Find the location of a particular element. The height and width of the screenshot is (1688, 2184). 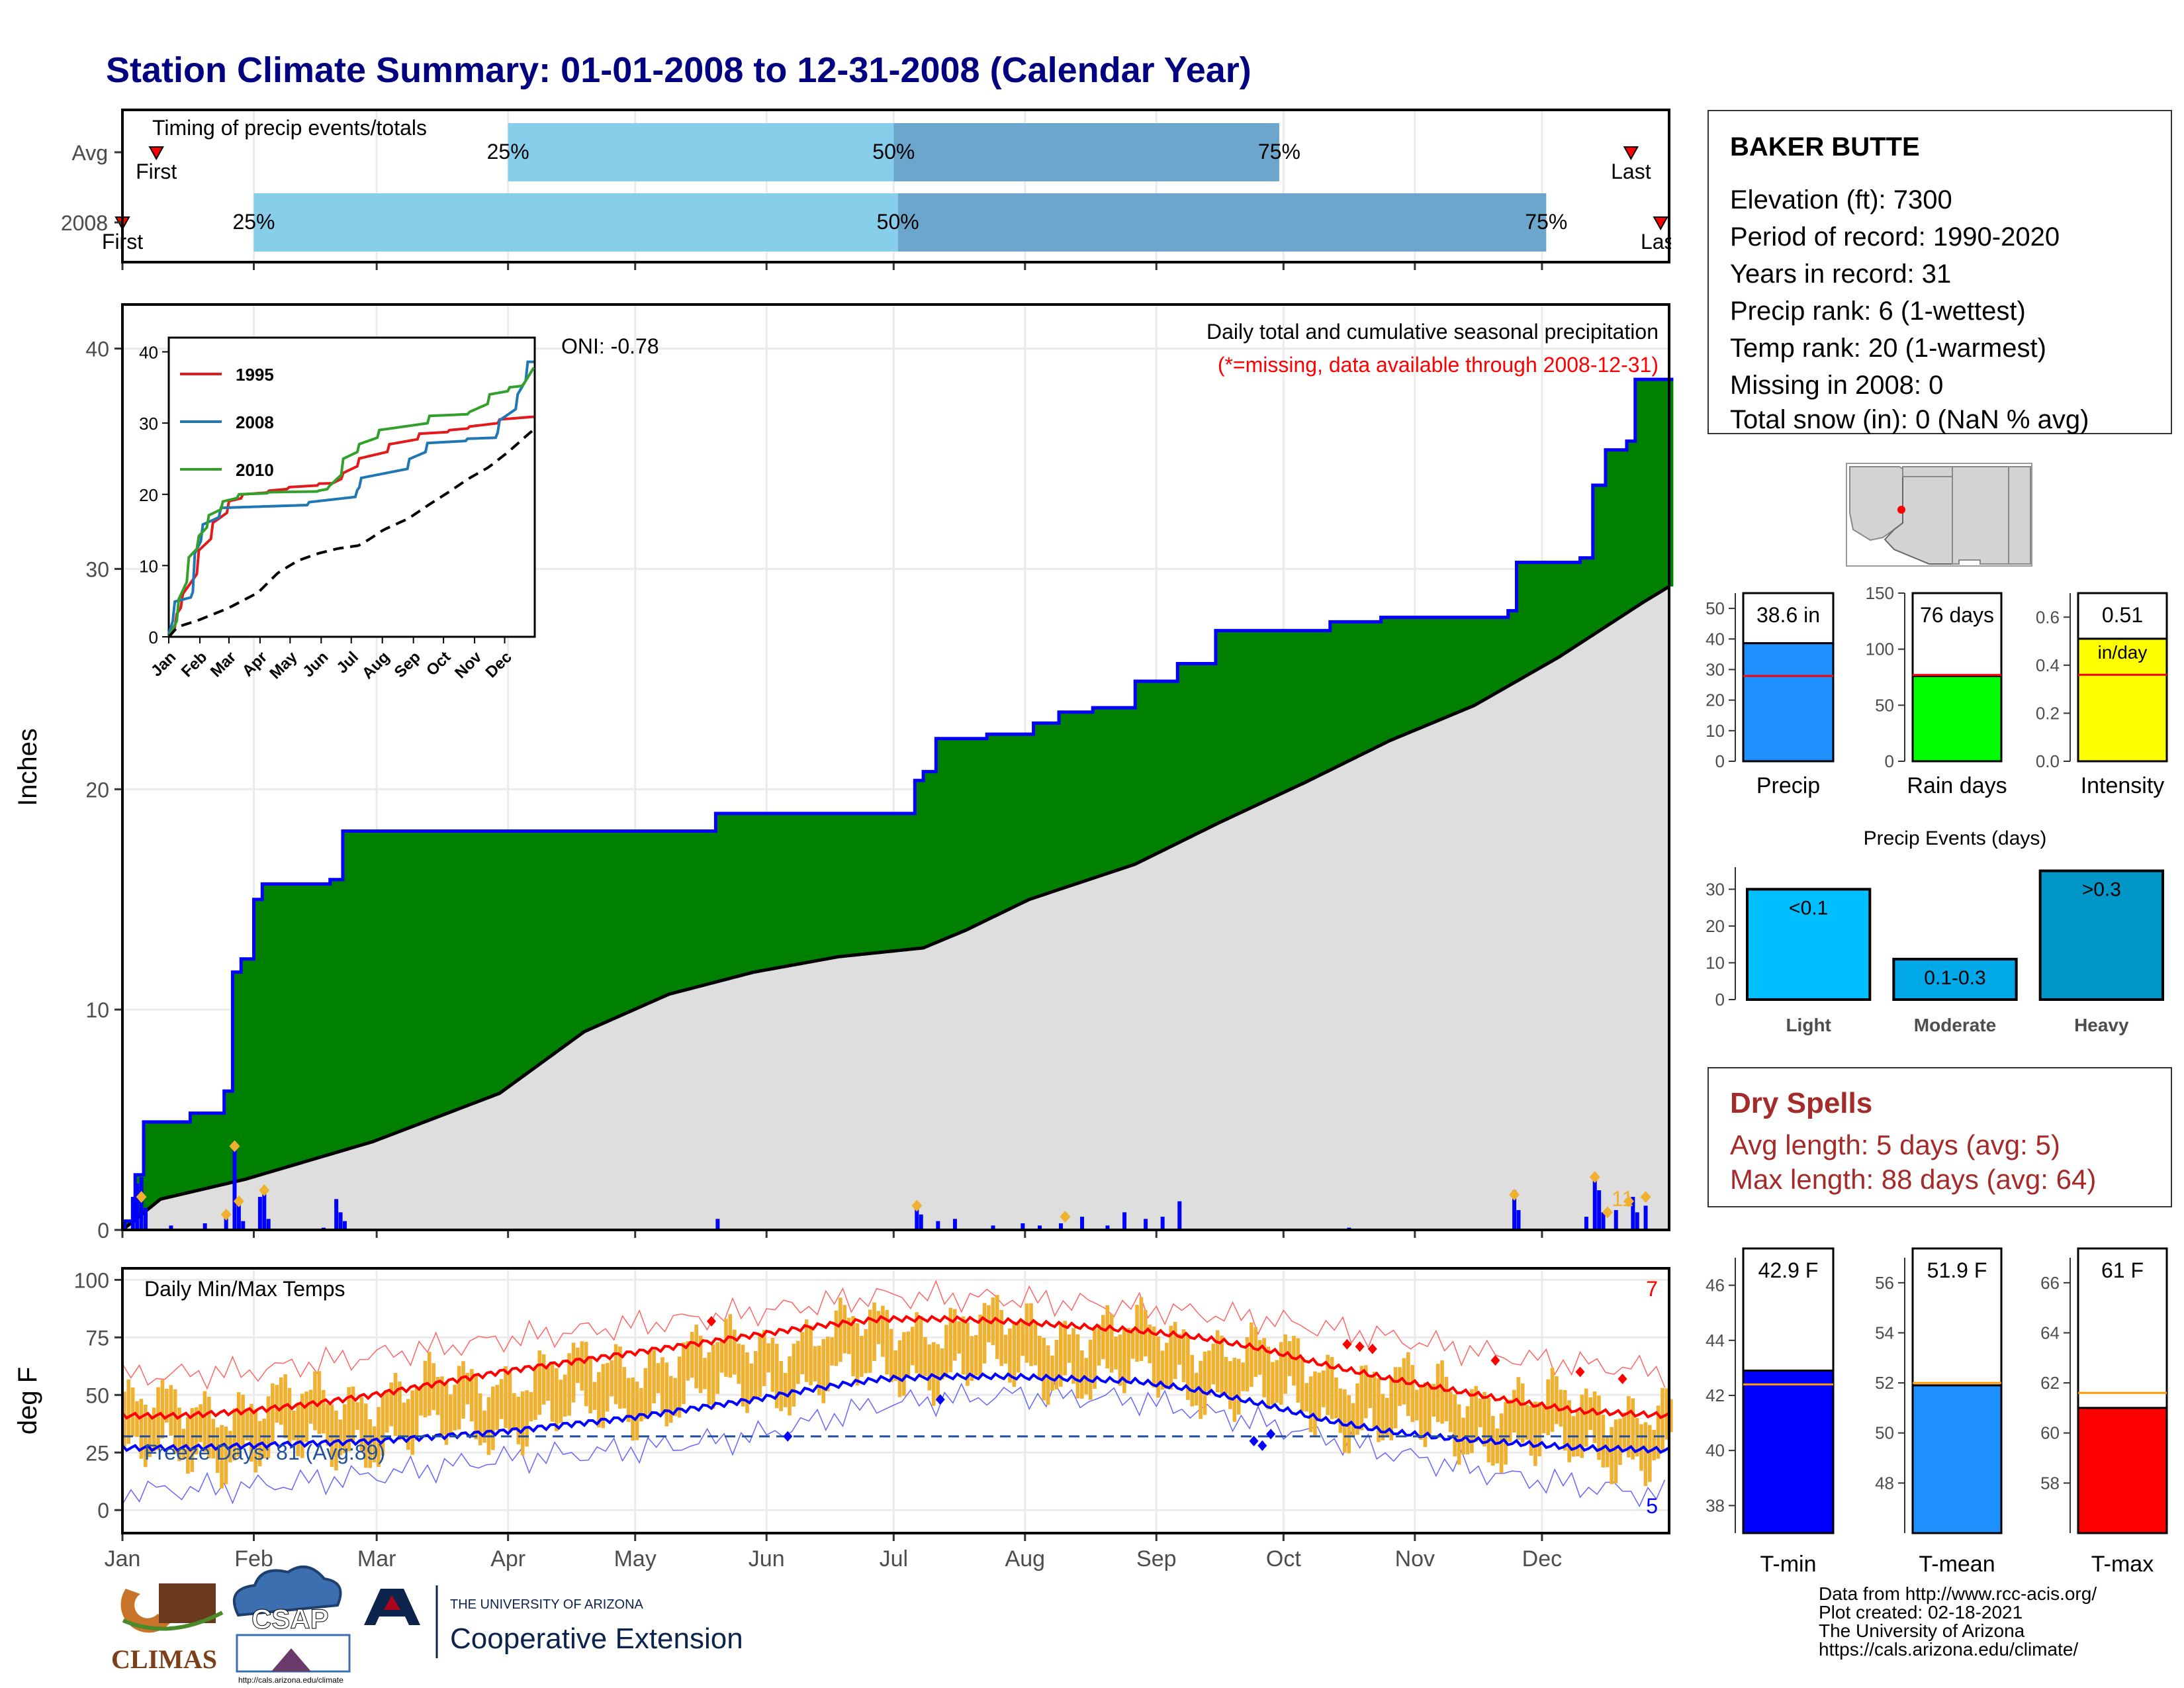

mini-value-box is located at coordinates (1957, 634).